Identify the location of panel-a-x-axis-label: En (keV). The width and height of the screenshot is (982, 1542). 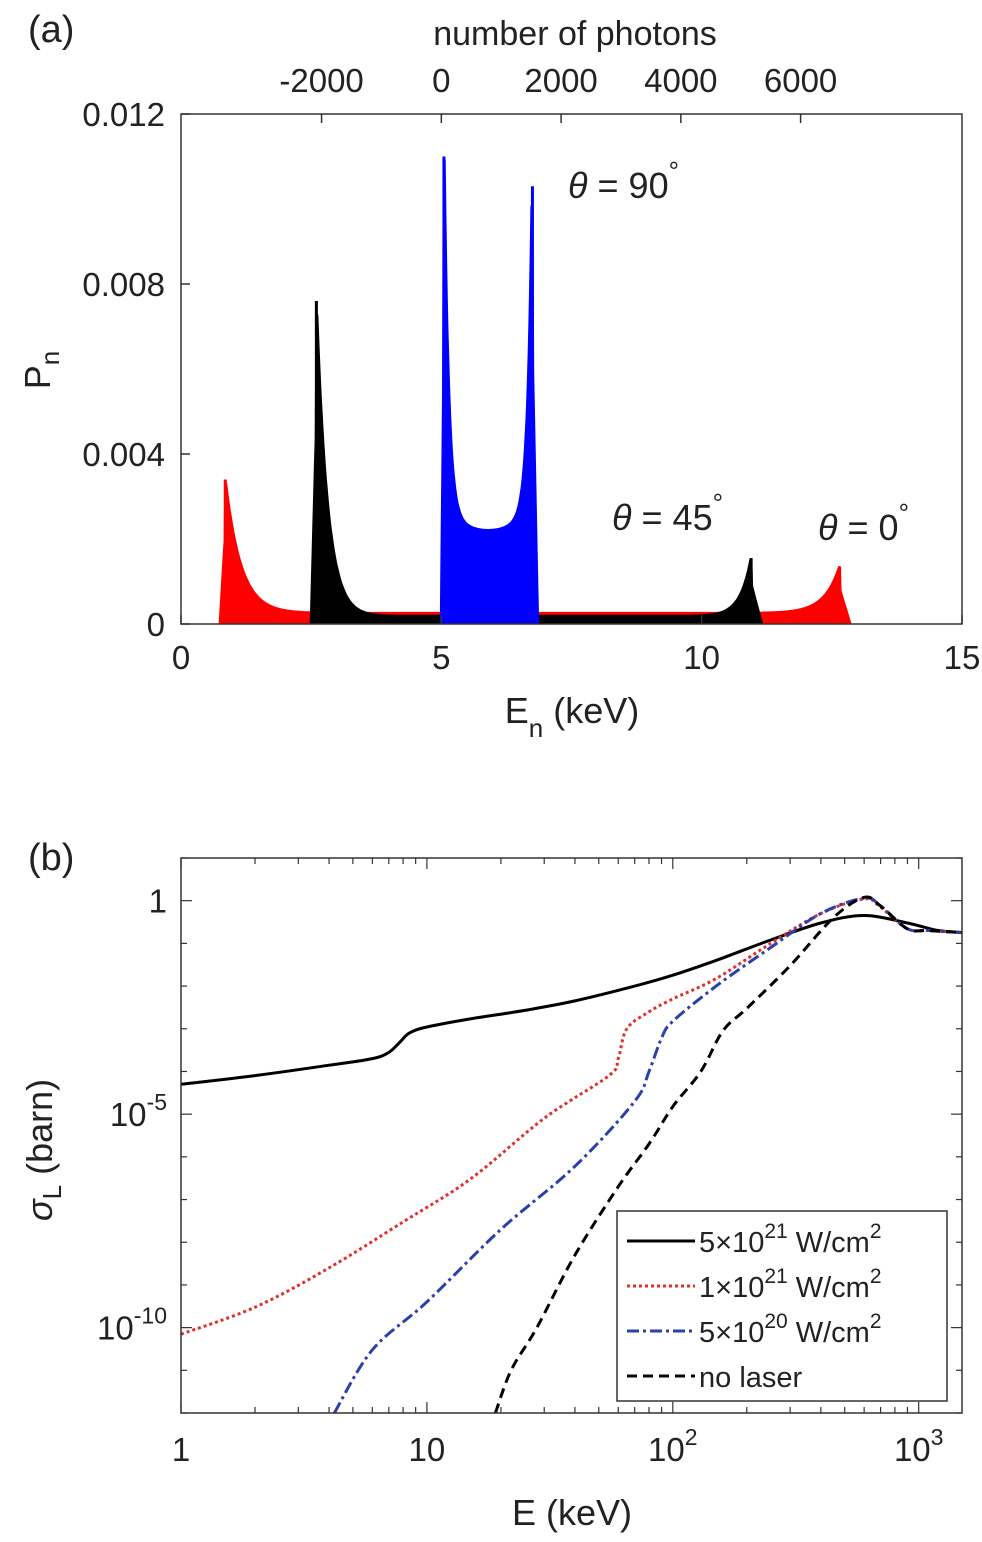
(572, 716).